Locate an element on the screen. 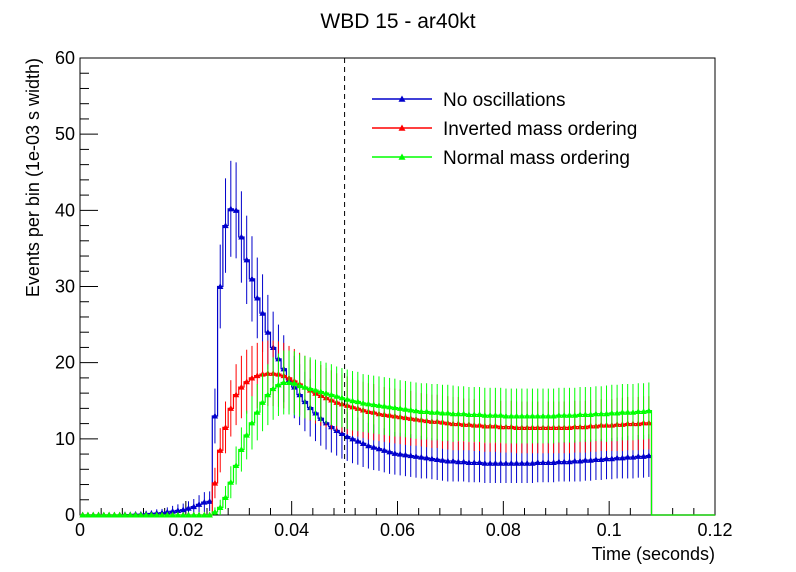 The height and width of the screenshot is (572, 796). x-tick-label: 0.02 is located at coordinates (185, 530).